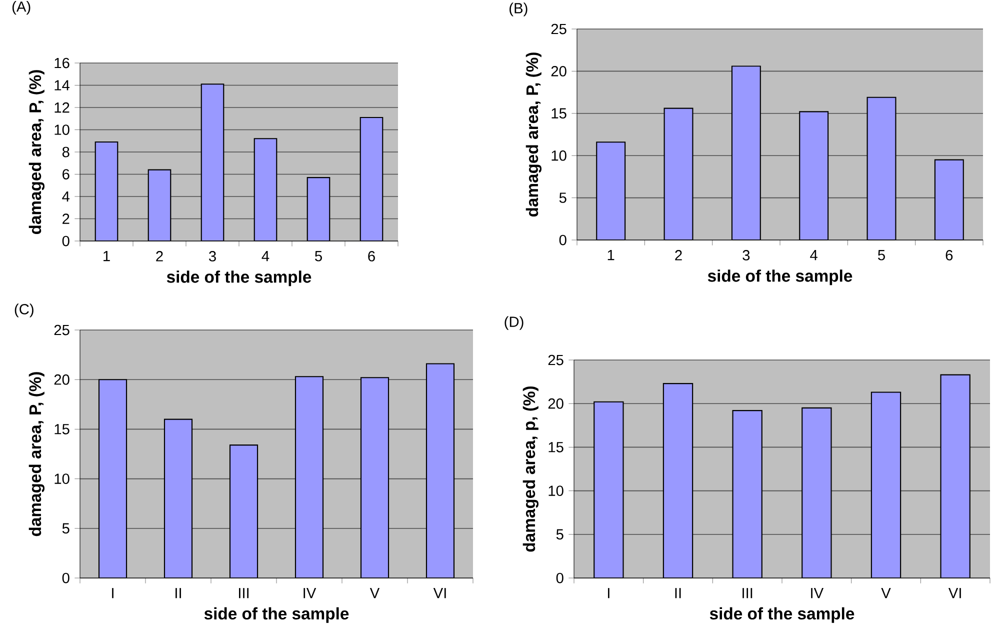 The height and width of the screenshot is (644, 993). What do you see at coordinates (62, 63) in the screenshot?
I see `y-tick-label: 16` at bounding box center [62, 63].